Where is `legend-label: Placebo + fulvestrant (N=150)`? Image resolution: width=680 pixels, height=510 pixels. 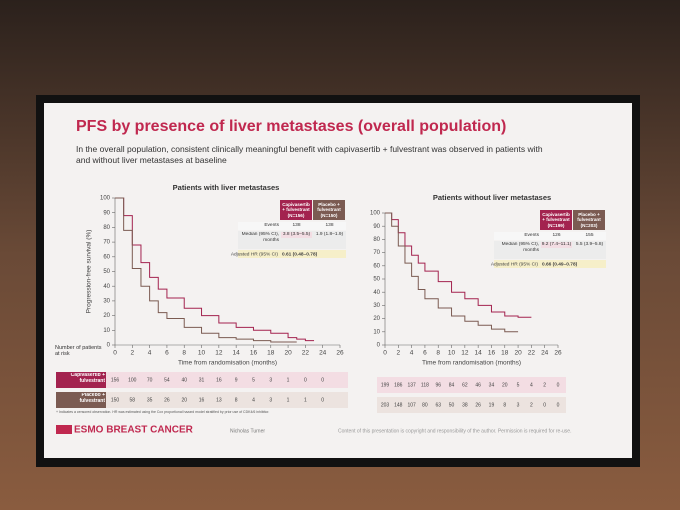
legend-label: Placebo + fulvestrant (N=150) is located at coordinates (329, 210).